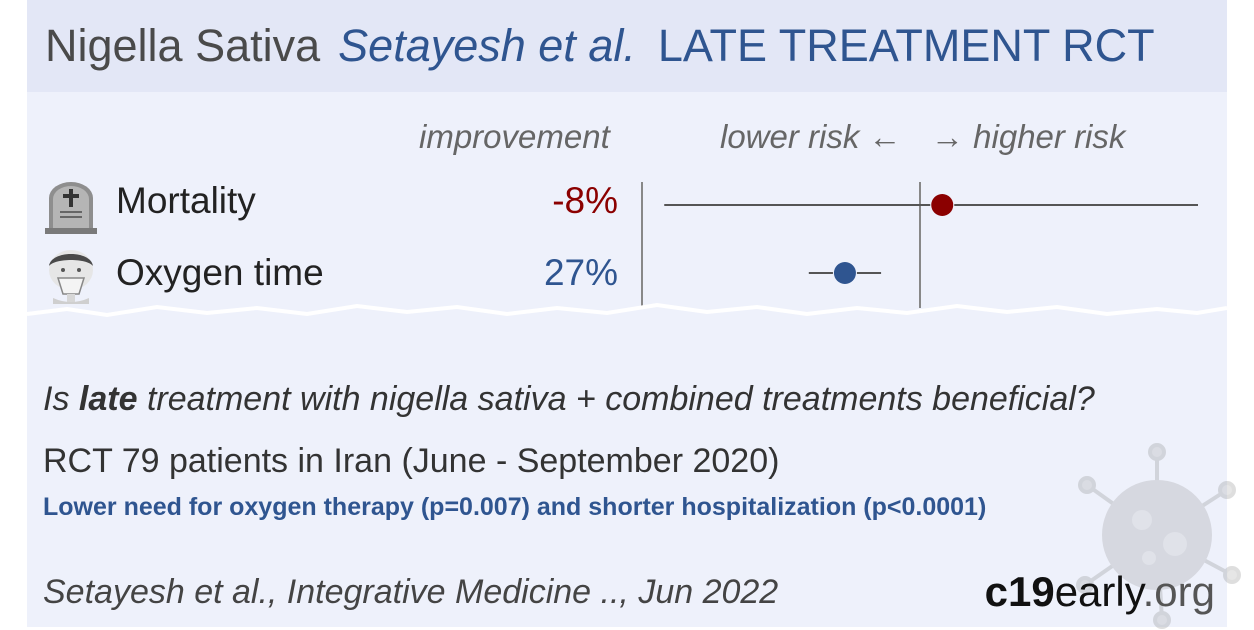  I want to click on study-design: LATE TREATMENT RCT, so click(906, 45).